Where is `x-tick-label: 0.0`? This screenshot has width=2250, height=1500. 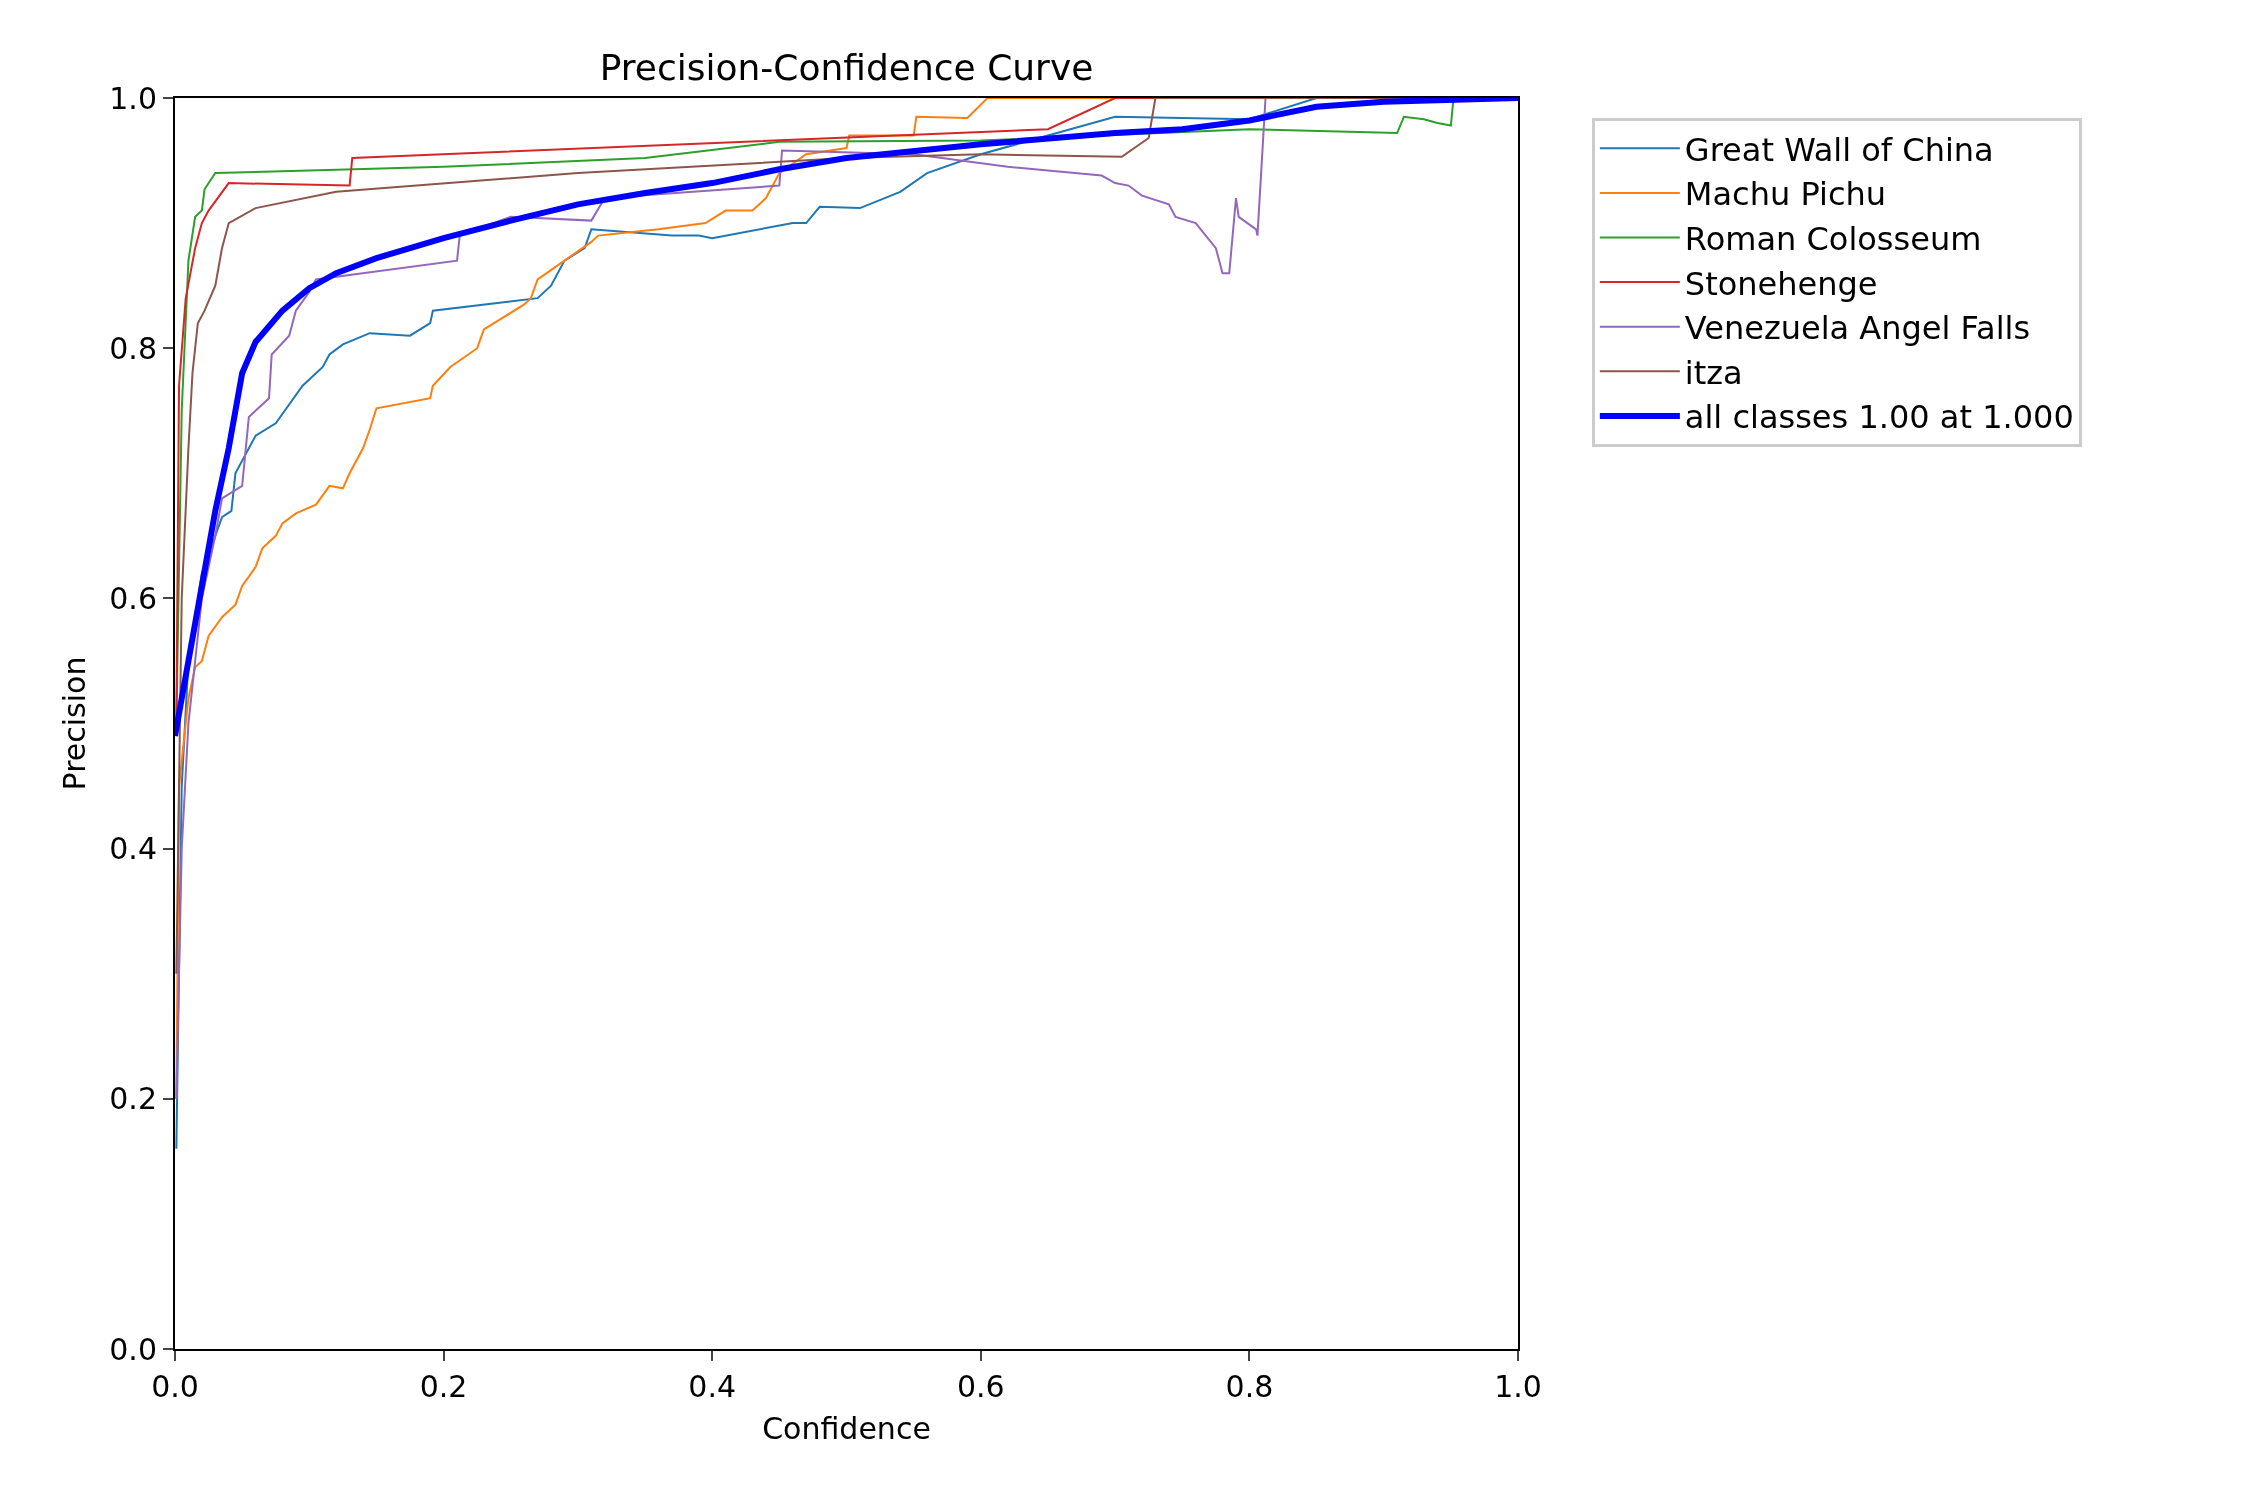
x-tick-label: 0.0 is located at coordinates (175, 1386).